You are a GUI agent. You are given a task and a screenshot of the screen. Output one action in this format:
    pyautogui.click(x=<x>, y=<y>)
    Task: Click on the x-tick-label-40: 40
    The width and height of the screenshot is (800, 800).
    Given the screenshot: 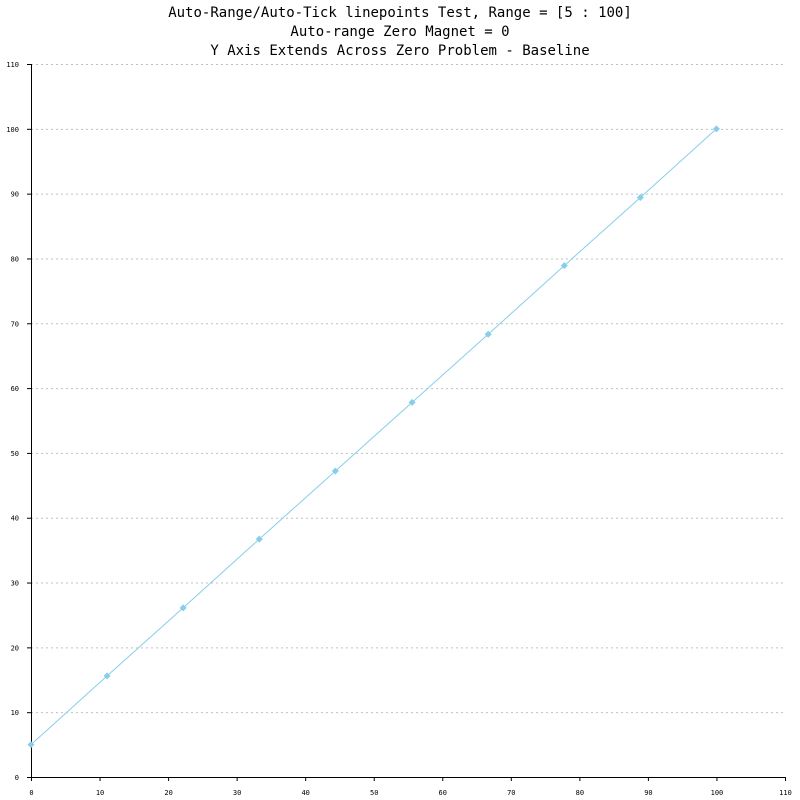 What is the action you would take?
    pyautogui.click(x=305, y=793)
    